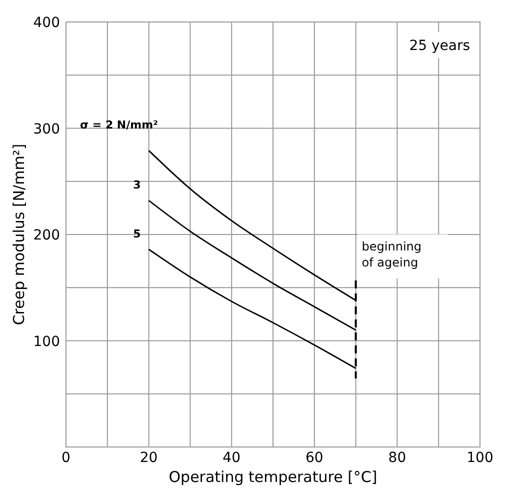  Describe the element at coordinates (66, 458) in the screenshot. I see `x-tick-label: 0` at that location.